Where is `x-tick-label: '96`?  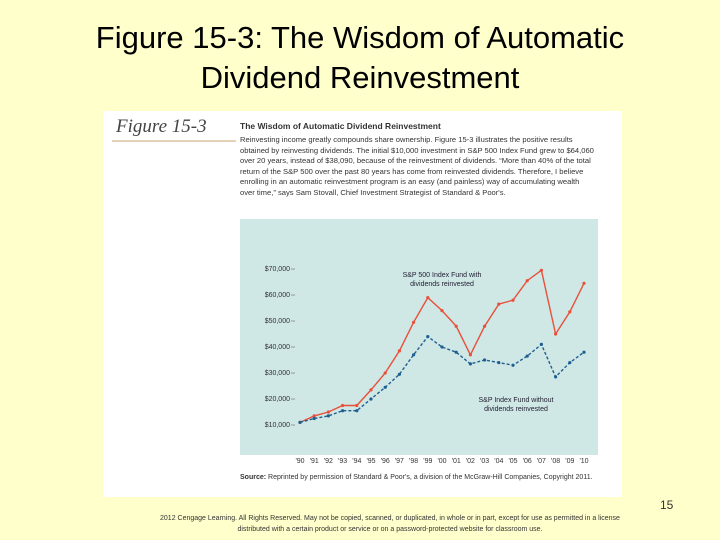
x-tick-label: '96 is located at coordinates (385, 461).